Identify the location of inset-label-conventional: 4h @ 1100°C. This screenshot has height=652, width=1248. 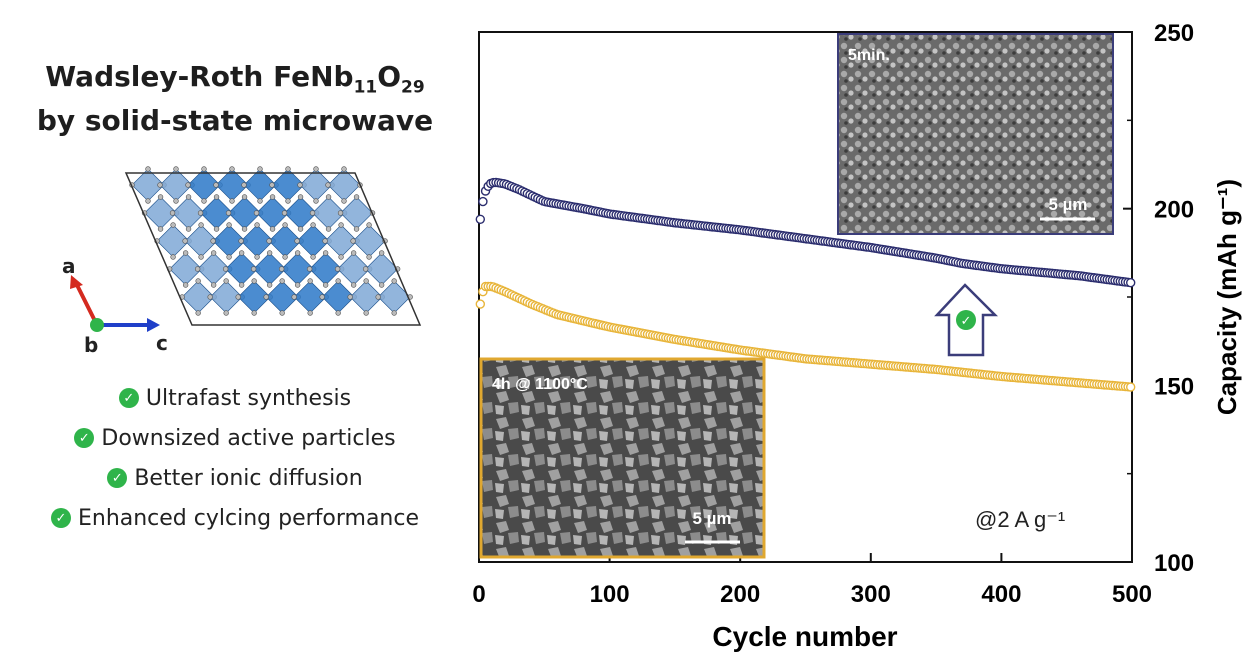
(540, 384).